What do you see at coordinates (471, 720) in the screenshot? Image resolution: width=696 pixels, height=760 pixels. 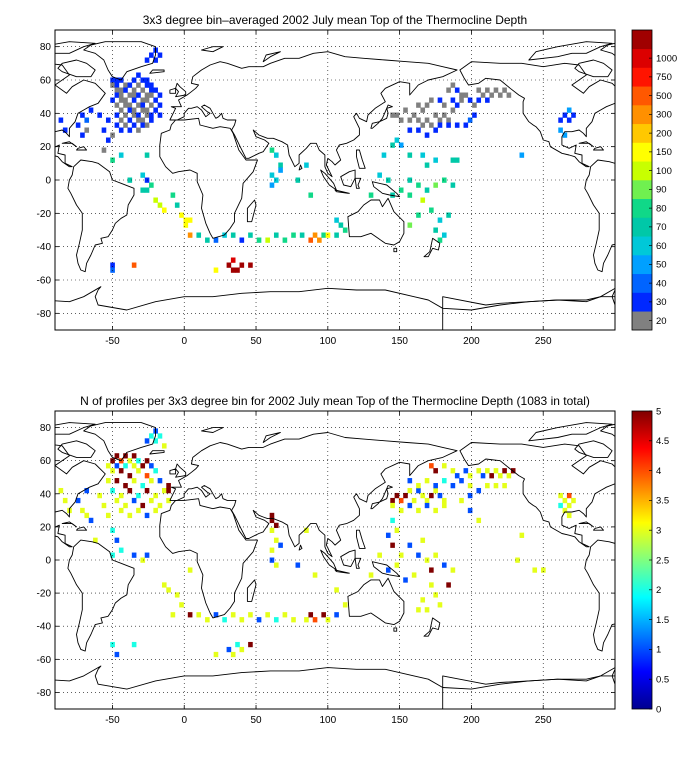 I see `chart2-x-tick-label: 200` at bounding box center [471, 720].